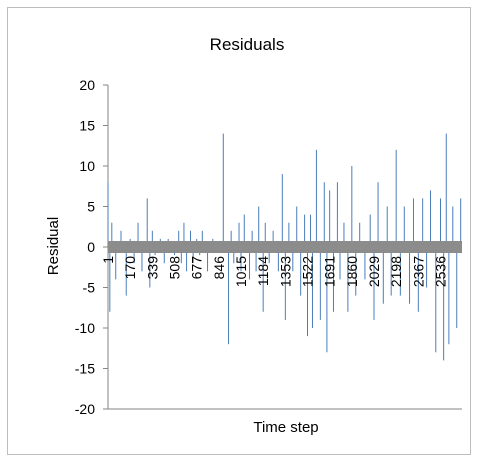 This screenshot has width=483, height=467. I want to click on x-axis-title: Time step, so click(285, 427).